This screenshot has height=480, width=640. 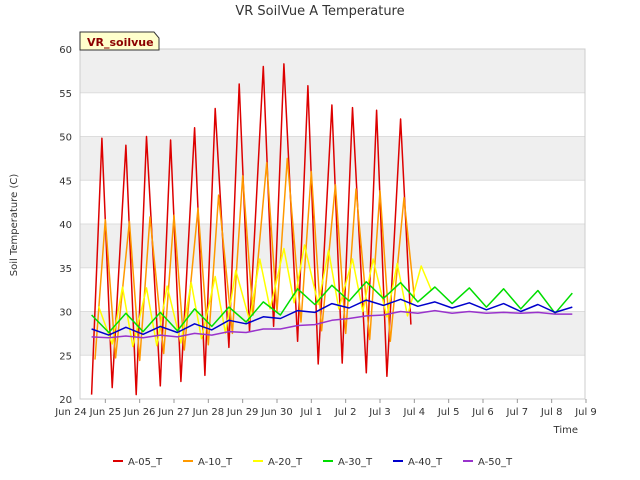 I want to click on series-line-A-50_T, so click(x=332, y=324).